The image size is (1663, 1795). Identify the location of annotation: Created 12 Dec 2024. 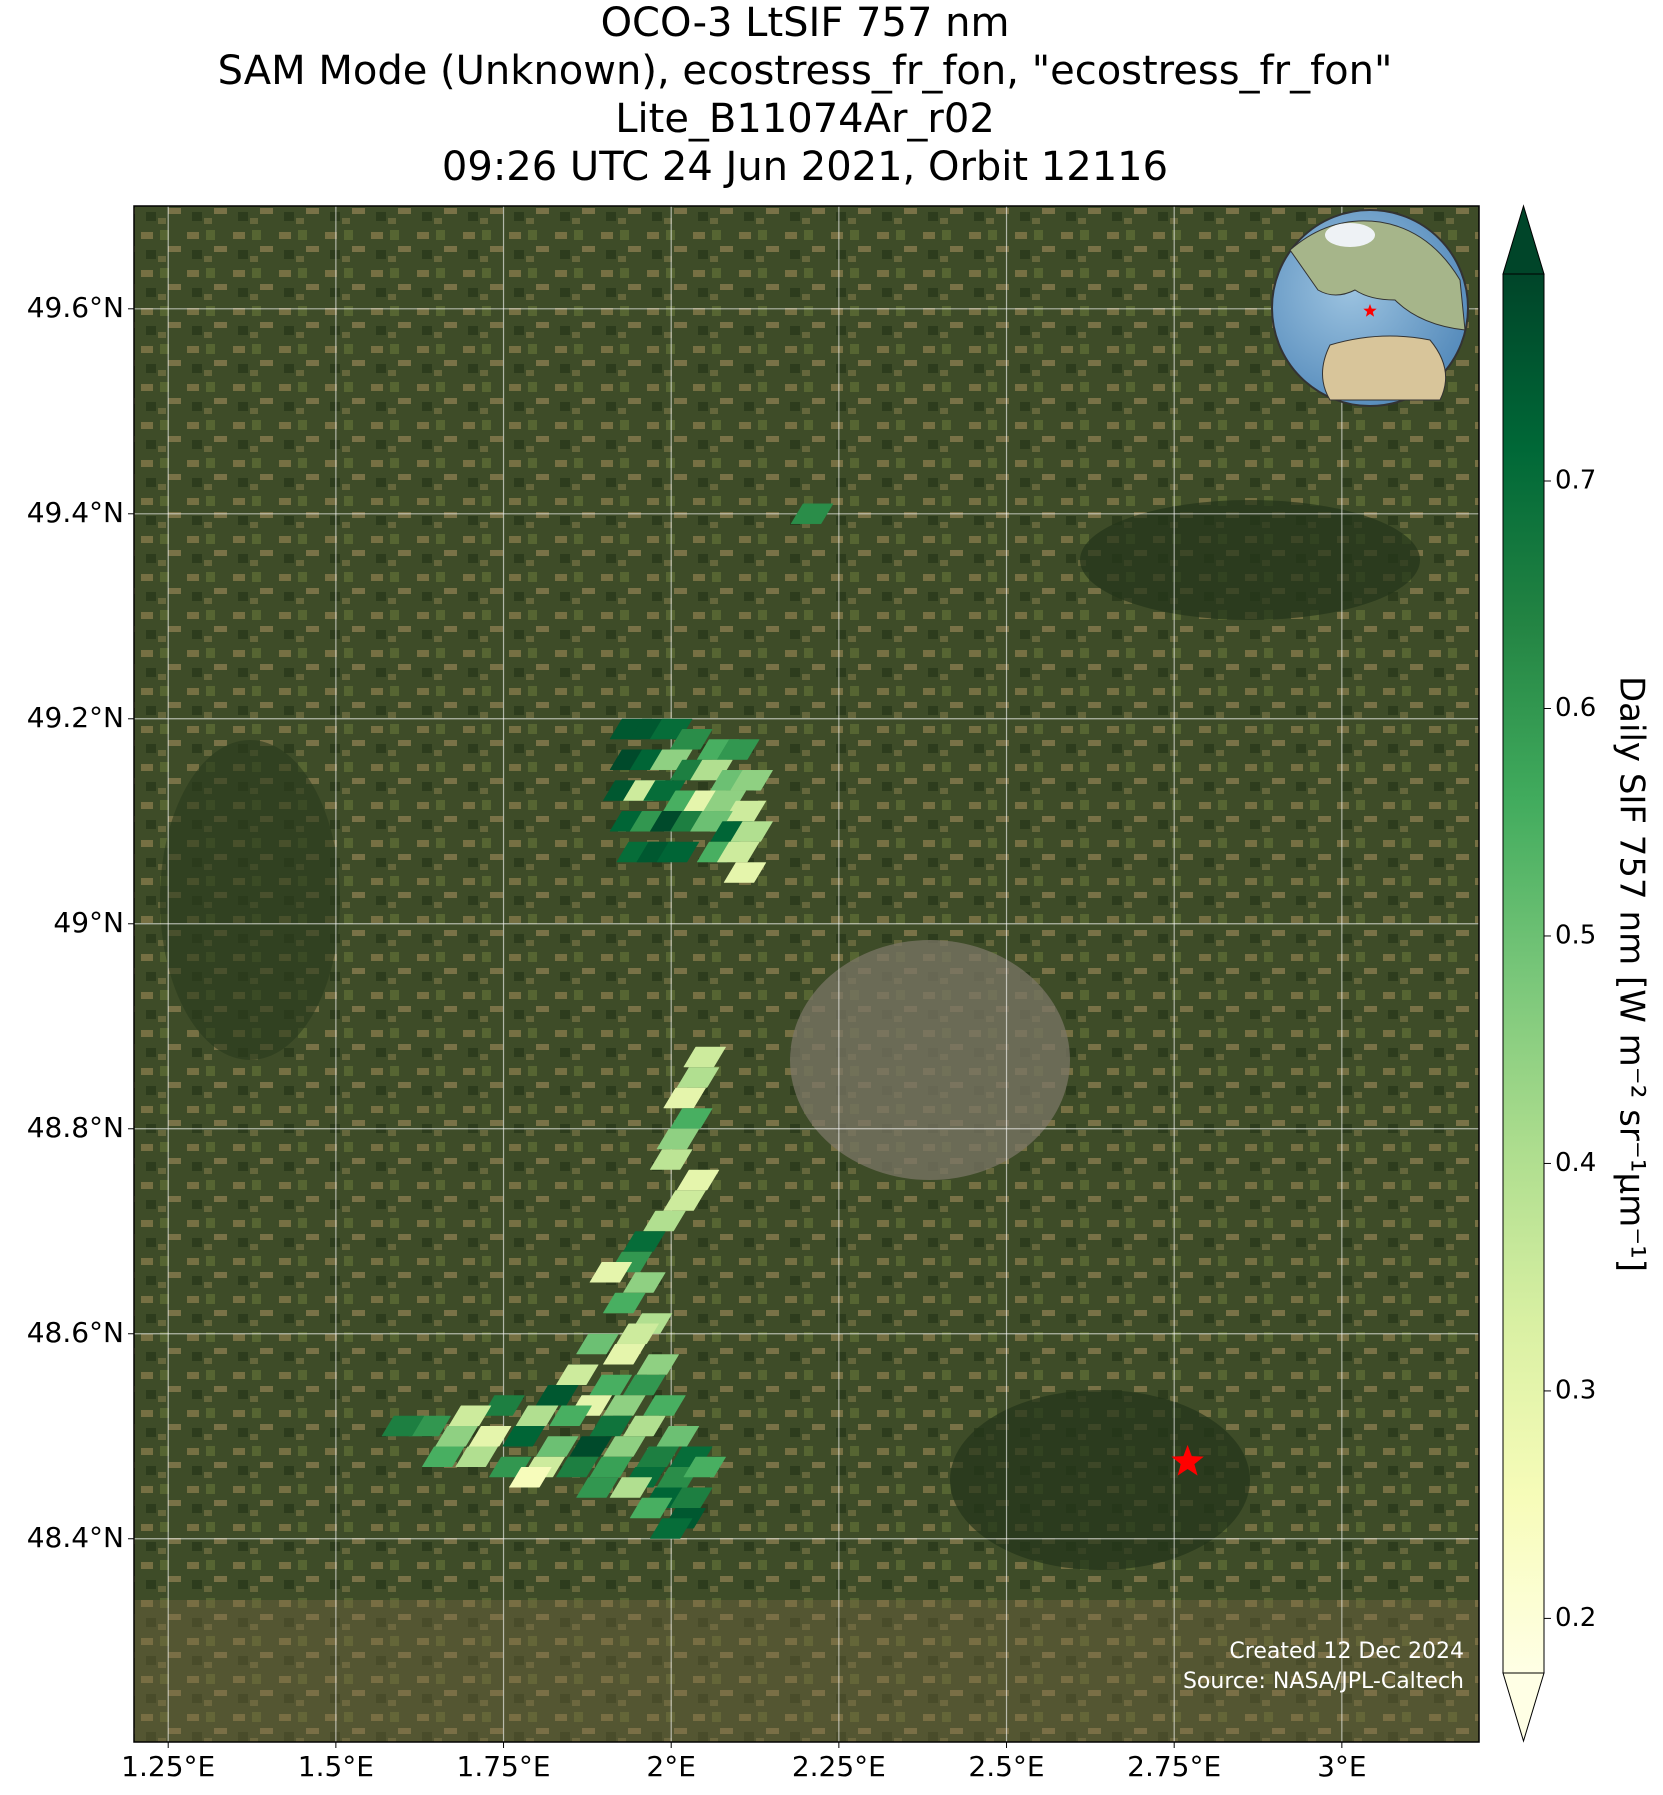
(1346, 1651).